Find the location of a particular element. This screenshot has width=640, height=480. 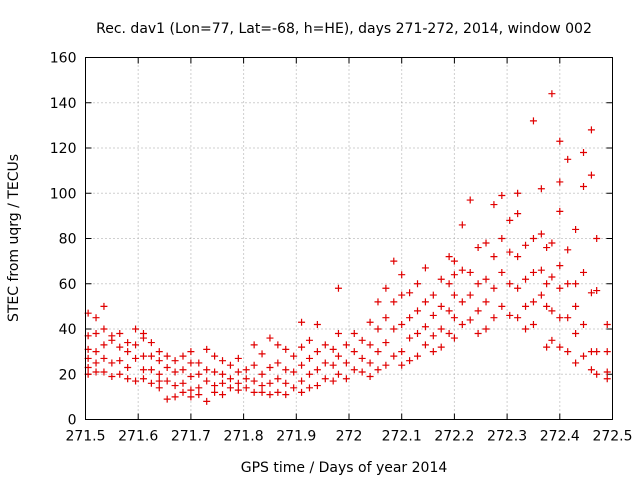

y-tick-label: 120 is located at coordinates (63, 149).